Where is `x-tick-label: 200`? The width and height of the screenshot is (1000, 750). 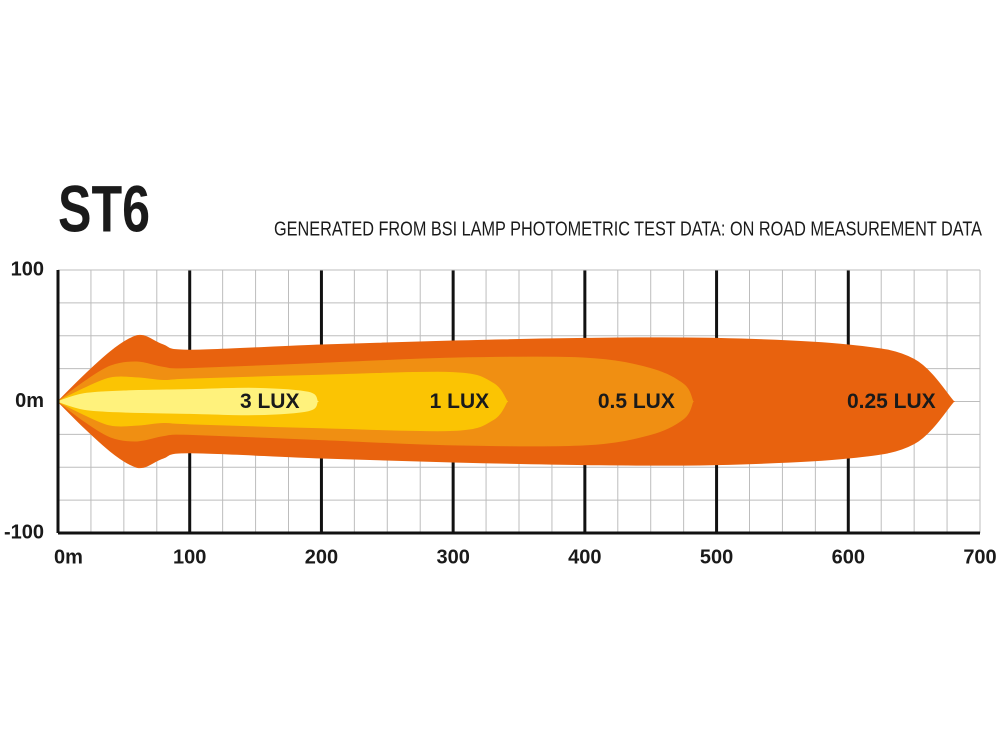
x-tick-label: 200 is located at coordinates (321, 557).